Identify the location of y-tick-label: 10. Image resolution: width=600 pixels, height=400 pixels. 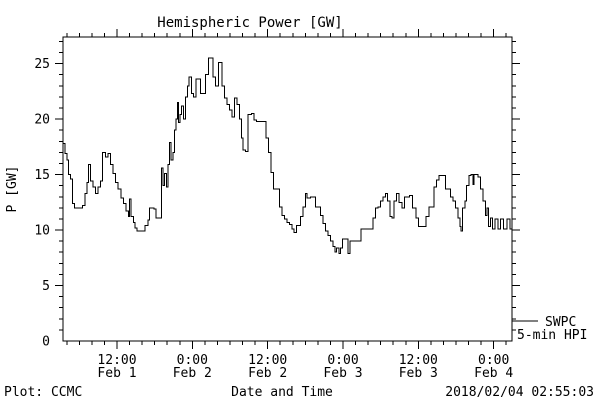
(42, 231).